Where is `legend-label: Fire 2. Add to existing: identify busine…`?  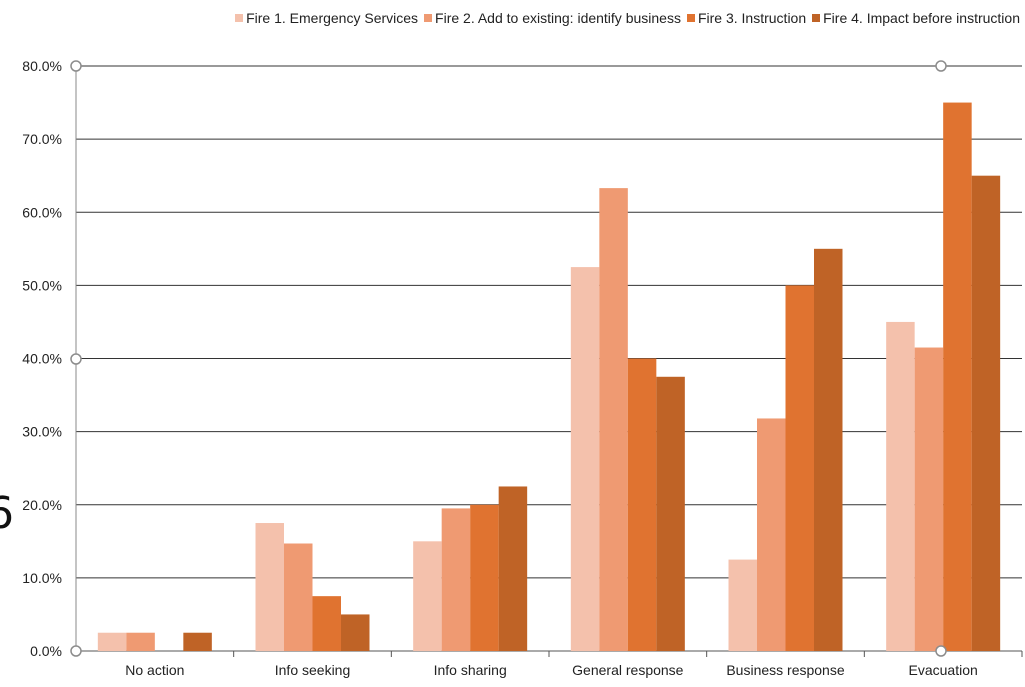
legend-label: Fire 2. Add to existing: identify busine… is located at coordinates (558, 18).